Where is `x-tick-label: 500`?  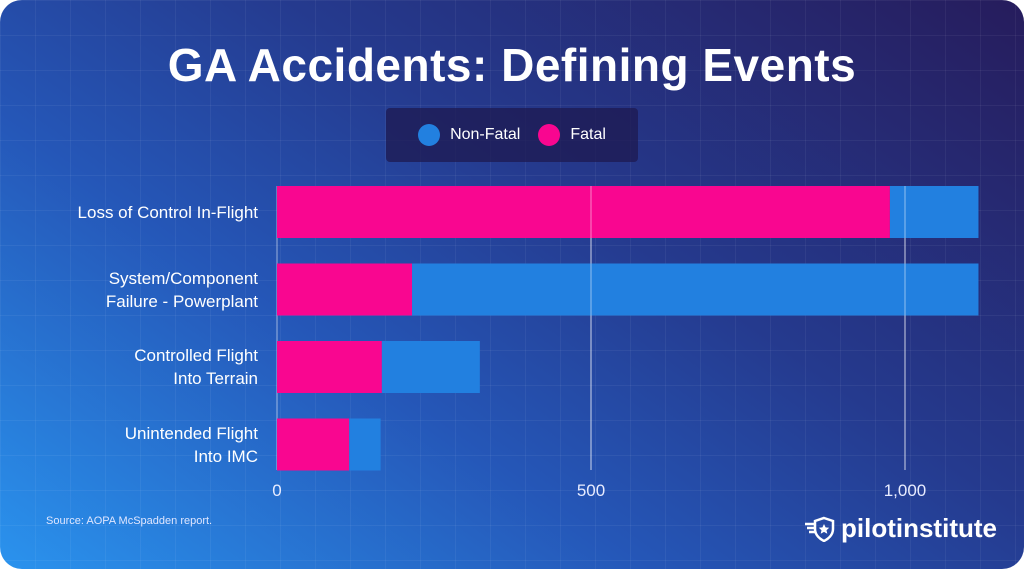
x-tick-label: 500 is located at coordinates (591, 490).